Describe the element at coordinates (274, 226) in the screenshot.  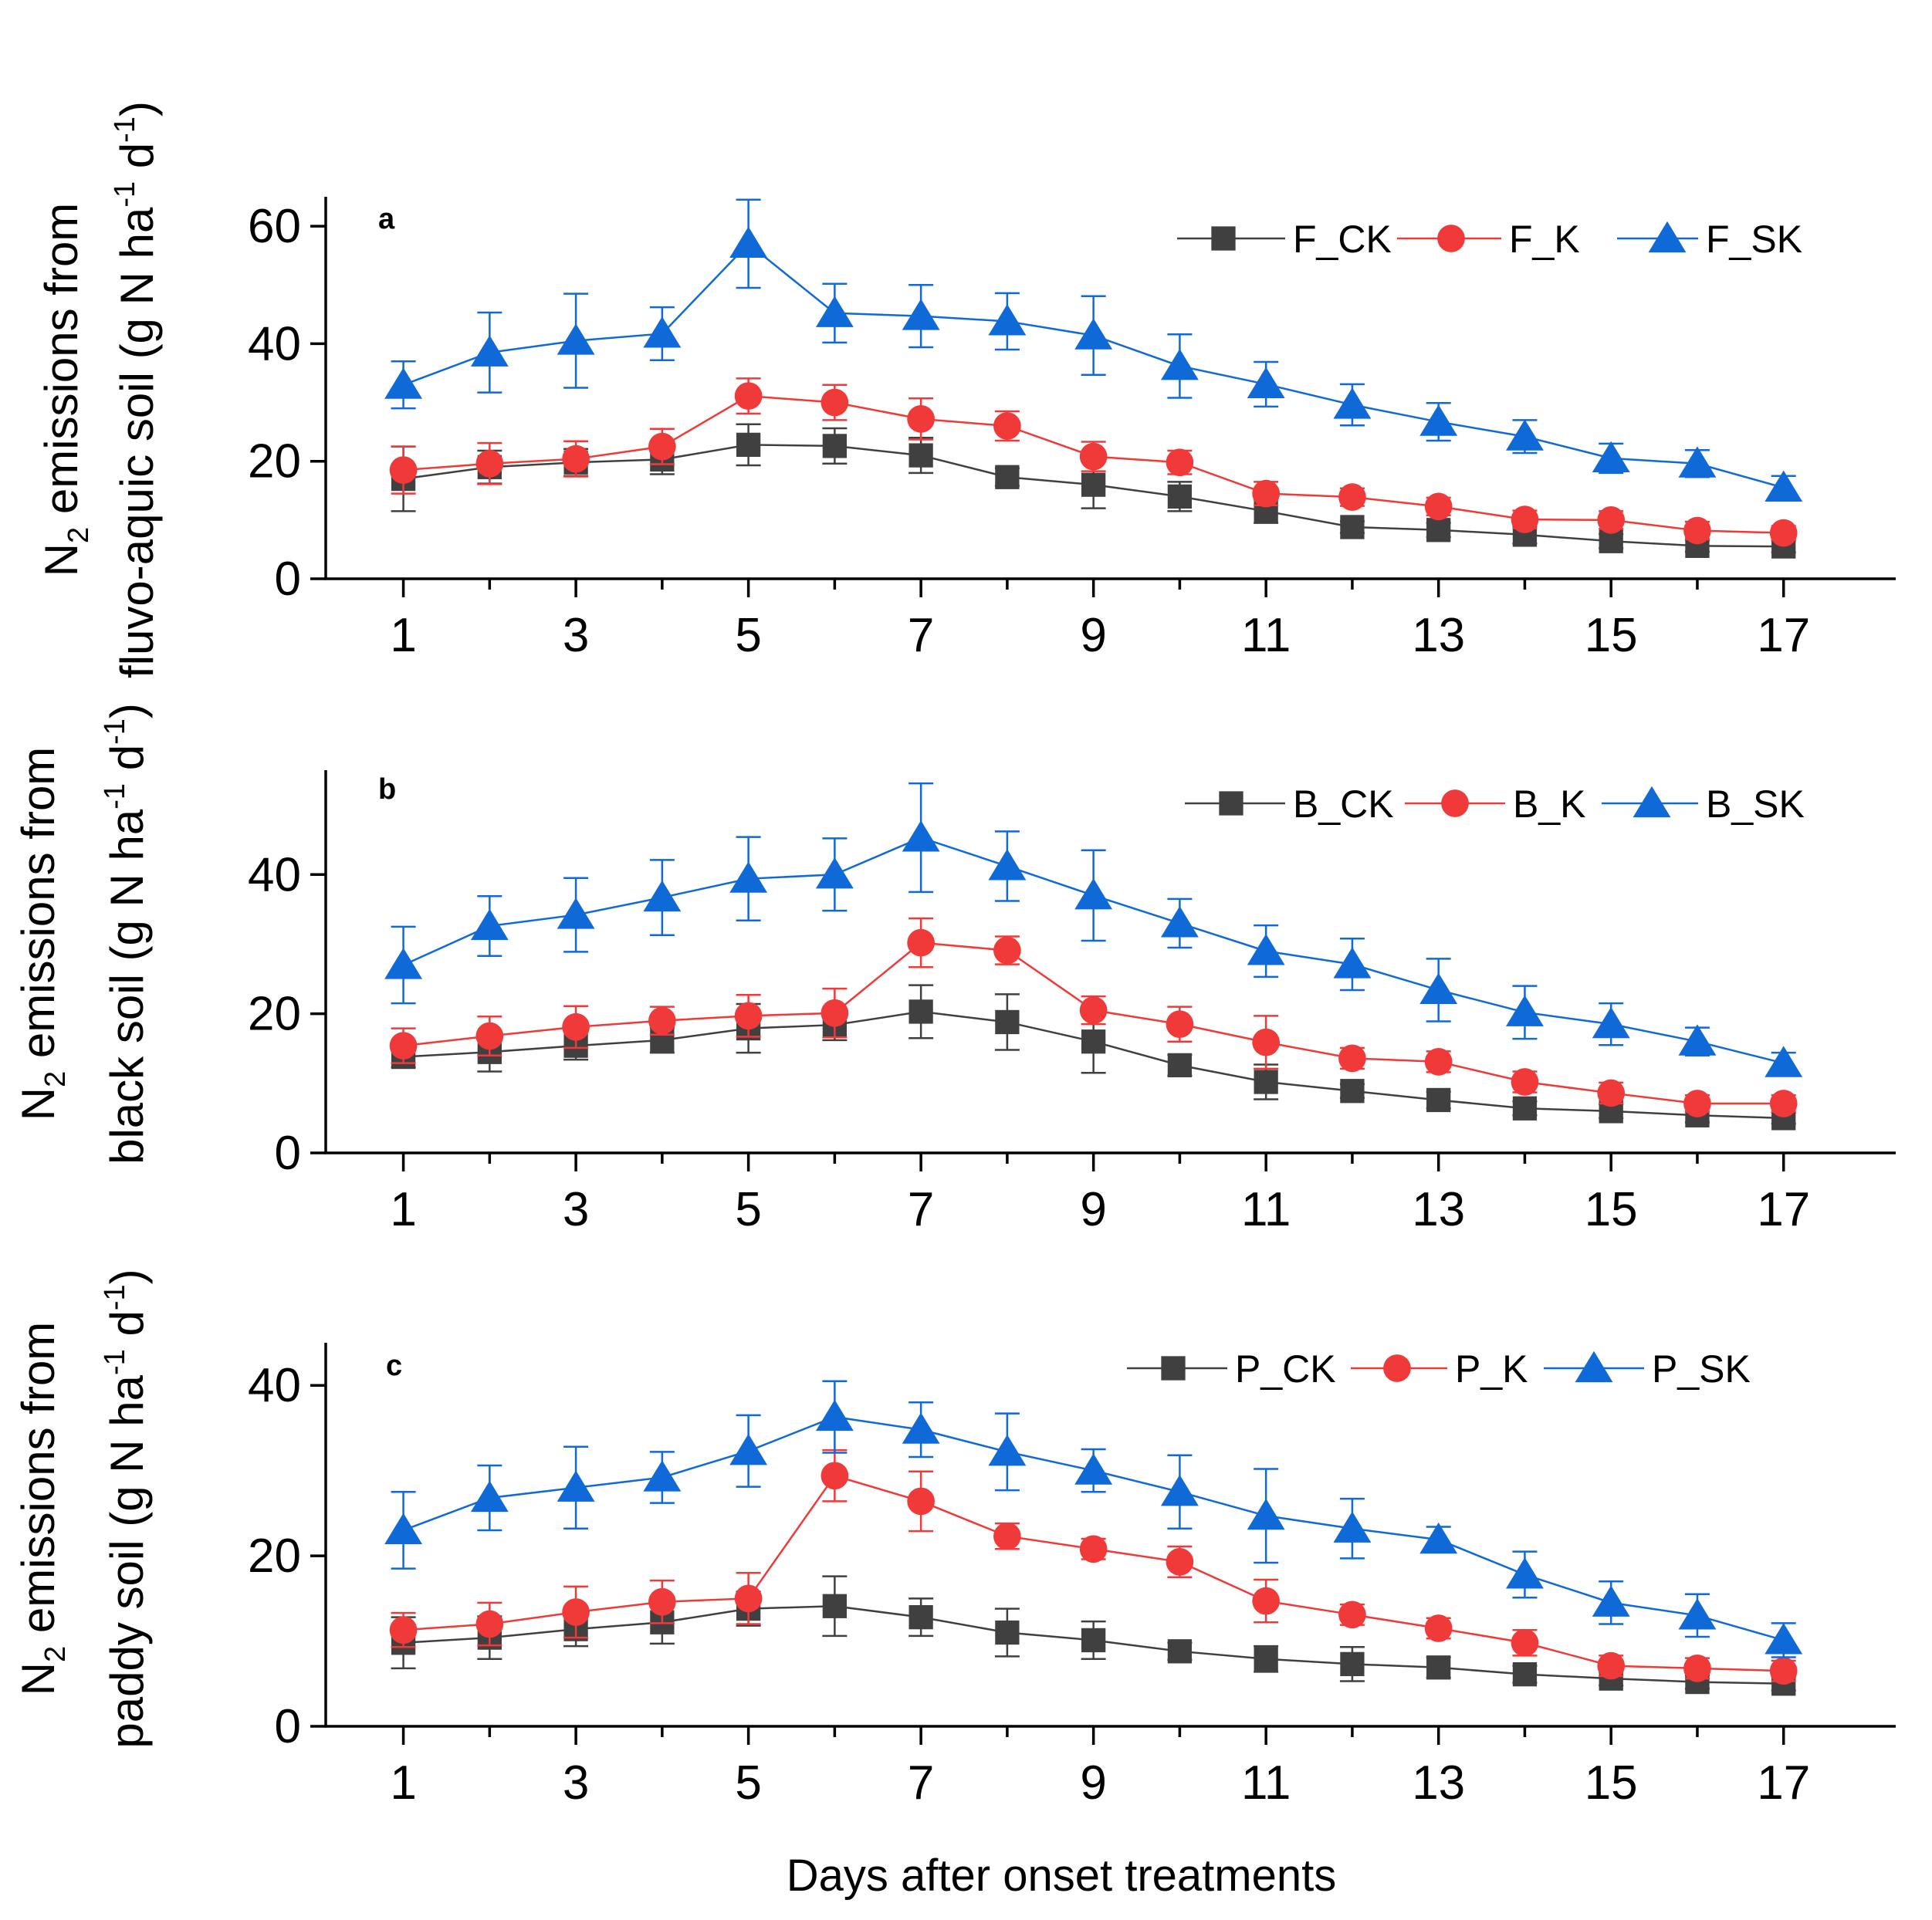
I see `y-tick-label: 60` at that location.